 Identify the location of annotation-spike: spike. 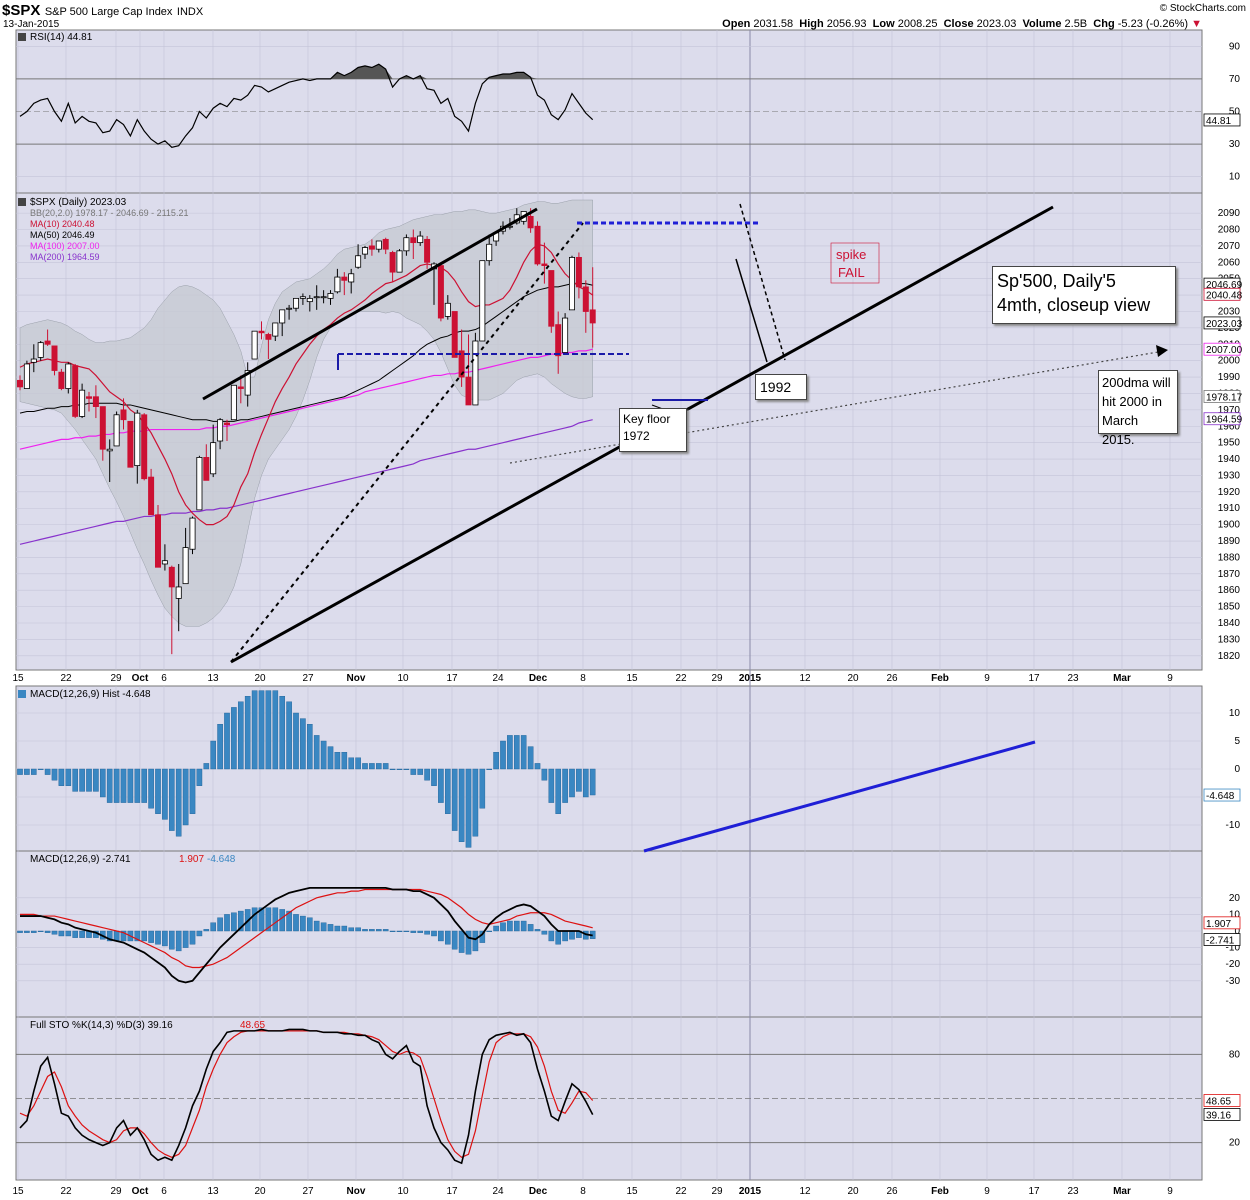
(851, 254).